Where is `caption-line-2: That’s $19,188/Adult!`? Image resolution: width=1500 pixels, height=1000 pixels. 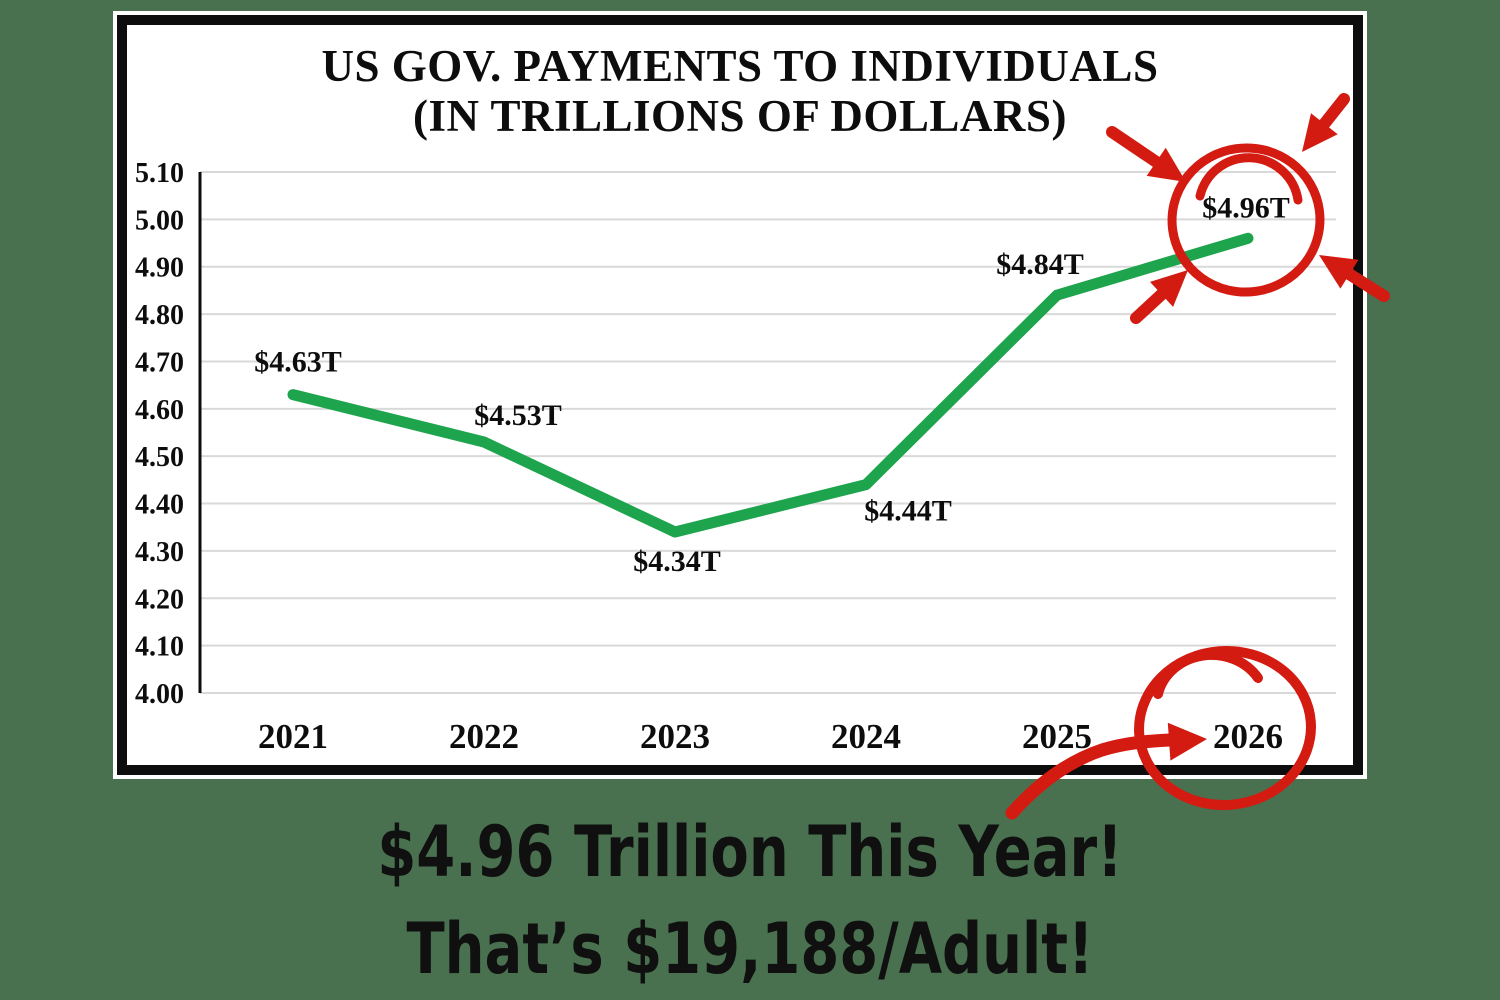
caption-line-2: That’s $19,188/Adult! is located at coordinates (750, 949).